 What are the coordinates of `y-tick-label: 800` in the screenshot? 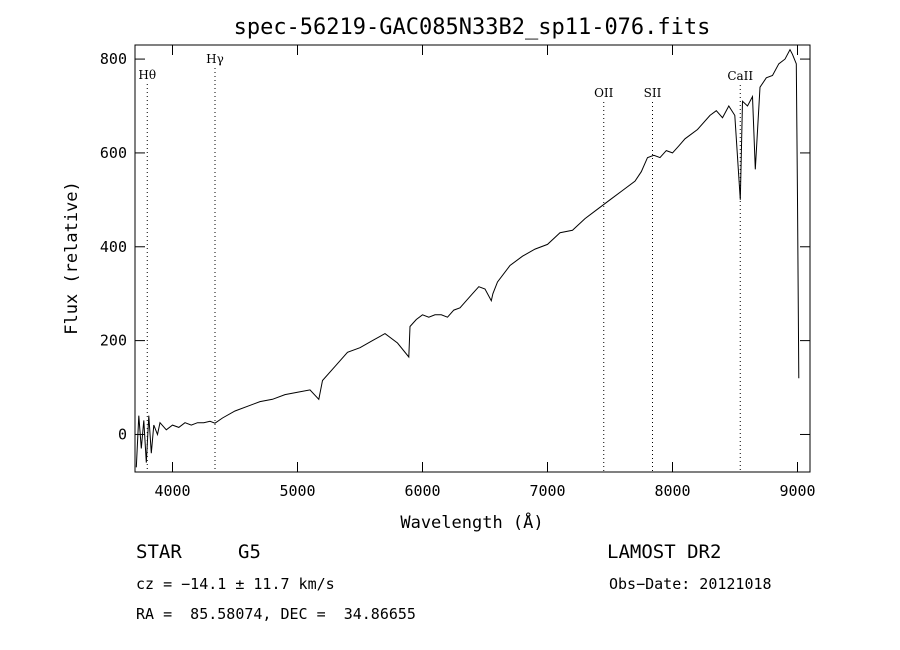 It's located at (113, 59).